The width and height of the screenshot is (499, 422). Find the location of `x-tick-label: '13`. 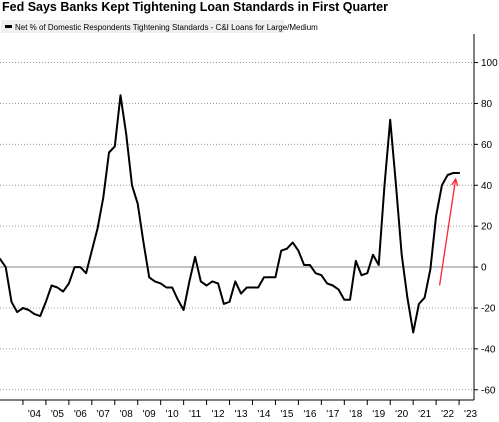

x-tick-label: '13 is located at coordinates (240, 414).